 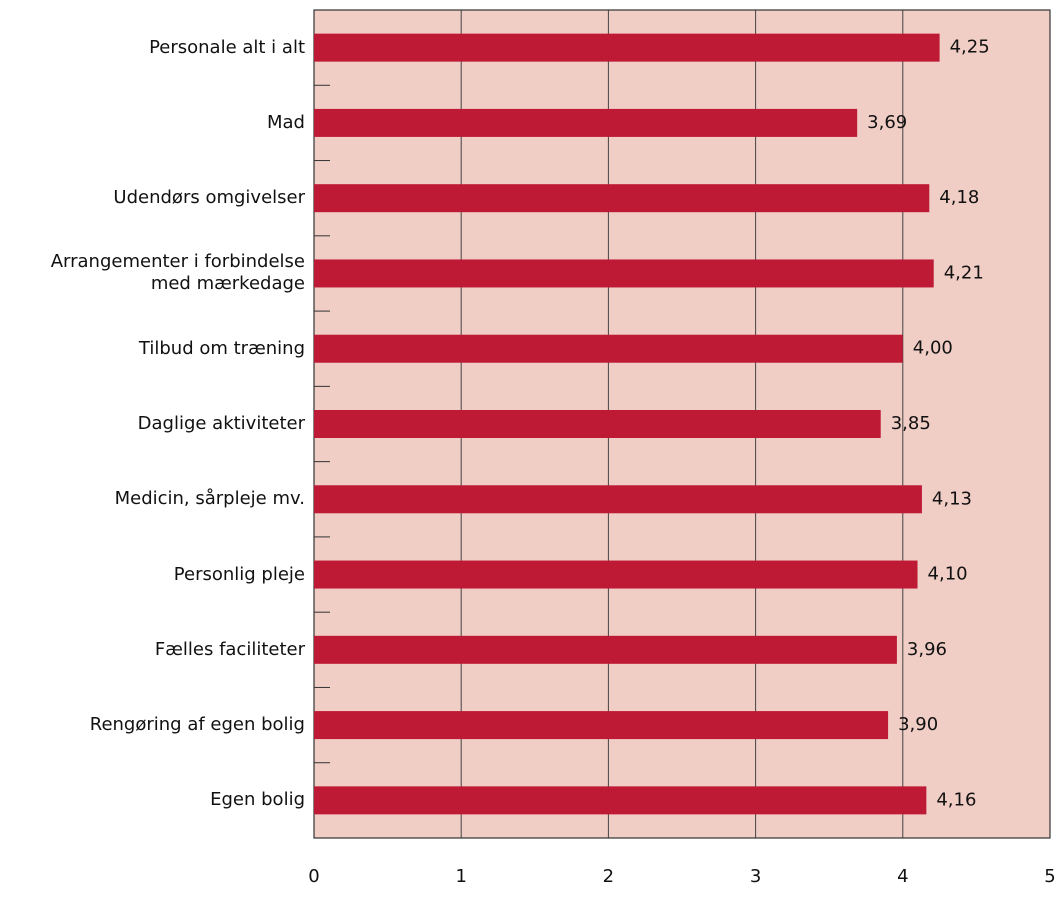 What do you see at coordinates (970, 47) in the screenshot?
I see `value-label: 4,25` at bounding box center [970, 47].